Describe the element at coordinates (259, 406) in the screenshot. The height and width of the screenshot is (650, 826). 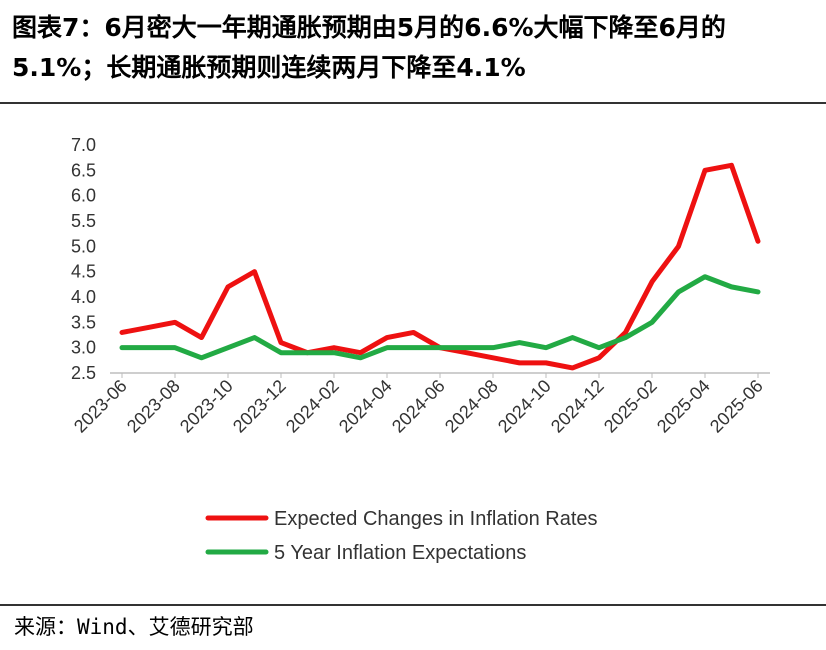
I see `x-tick-label: 2023-12` at that location.